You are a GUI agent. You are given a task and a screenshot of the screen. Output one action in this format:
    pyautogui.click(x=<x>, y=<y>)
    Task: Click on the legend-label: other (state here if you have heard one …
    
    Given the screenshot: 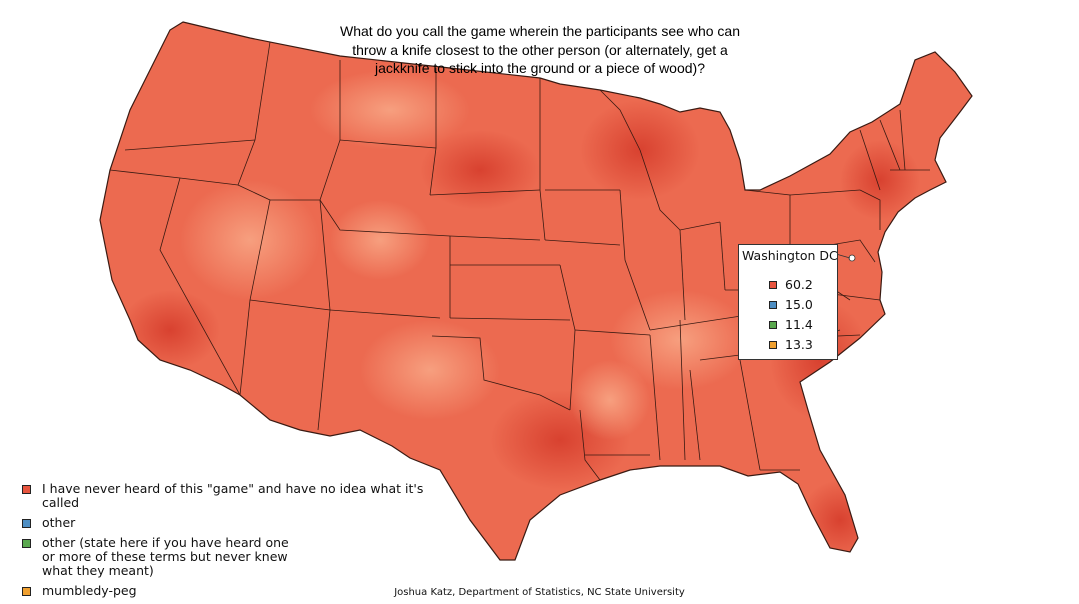 What is the action you would take?
    pyautogui.click(x=165, y=556)
    